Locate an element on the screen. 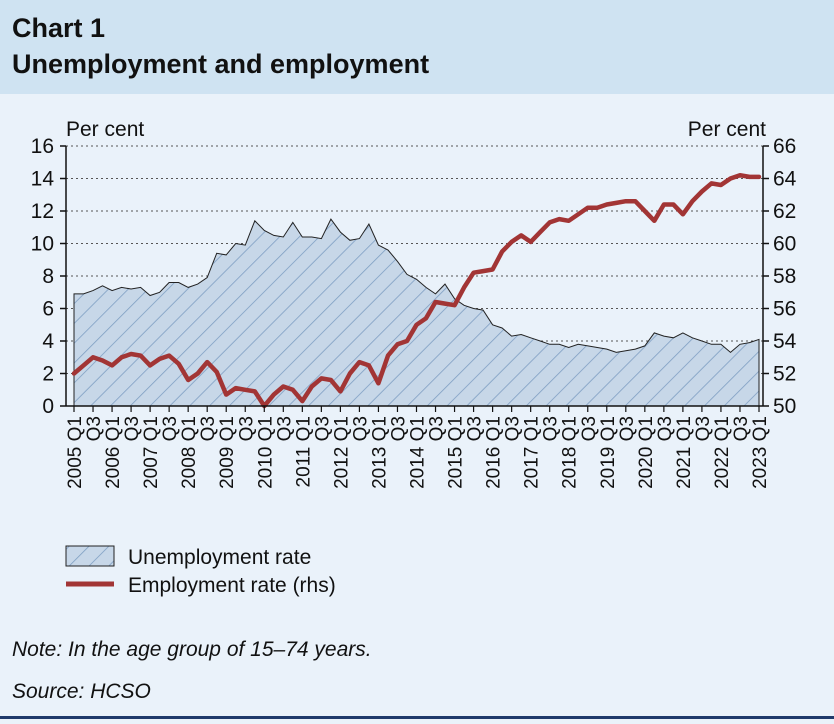 This screenshot has width=834, height=724. chart-title: Unemployment and employment is located at coordinates (221, 64).